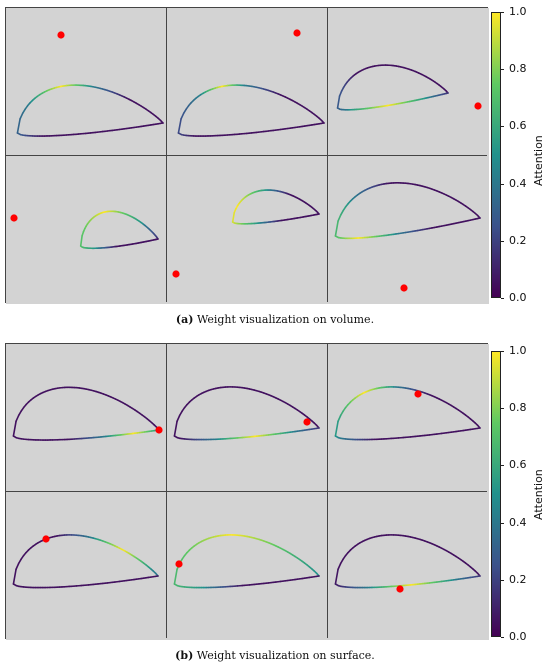 The width and height of the screenshot is (550, 667). What do you see at coordinates (90, 84) in the screenshot?
I see `panel-a-1-plot` at bounding box center [90, 84].